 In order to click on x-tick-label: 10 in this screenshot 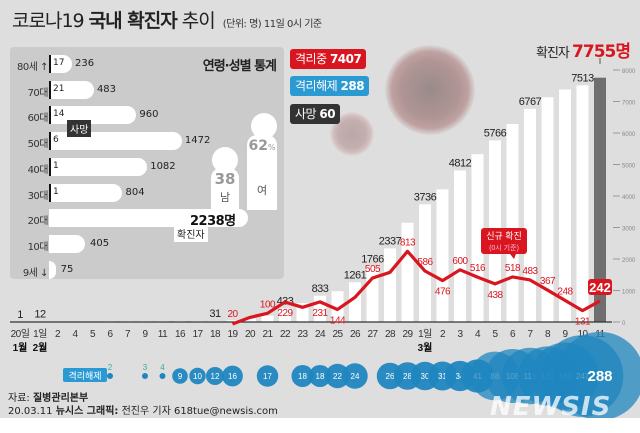, I will do `click(582, 334)`.